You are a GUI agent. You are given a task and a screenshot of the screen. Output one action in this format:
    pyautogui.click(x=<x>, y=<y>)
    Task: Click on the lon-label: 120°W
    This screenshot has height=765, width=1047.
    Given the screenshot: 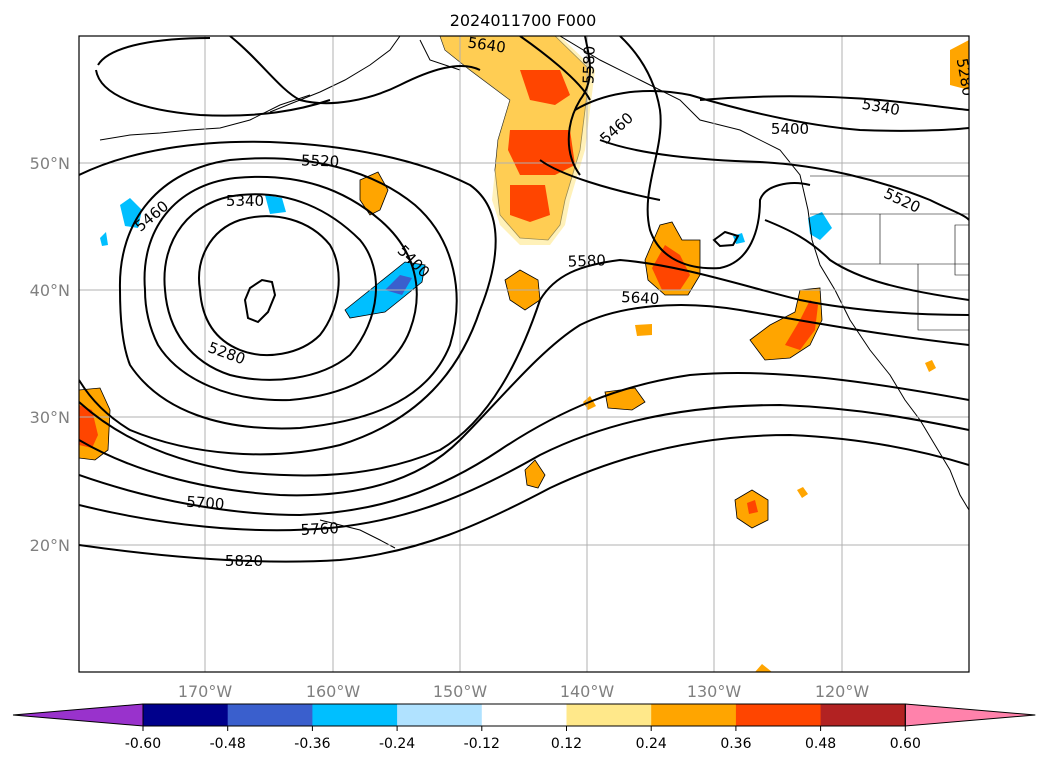 What is the action you would take?
    pyautogui.click(x=842, y=691)
    